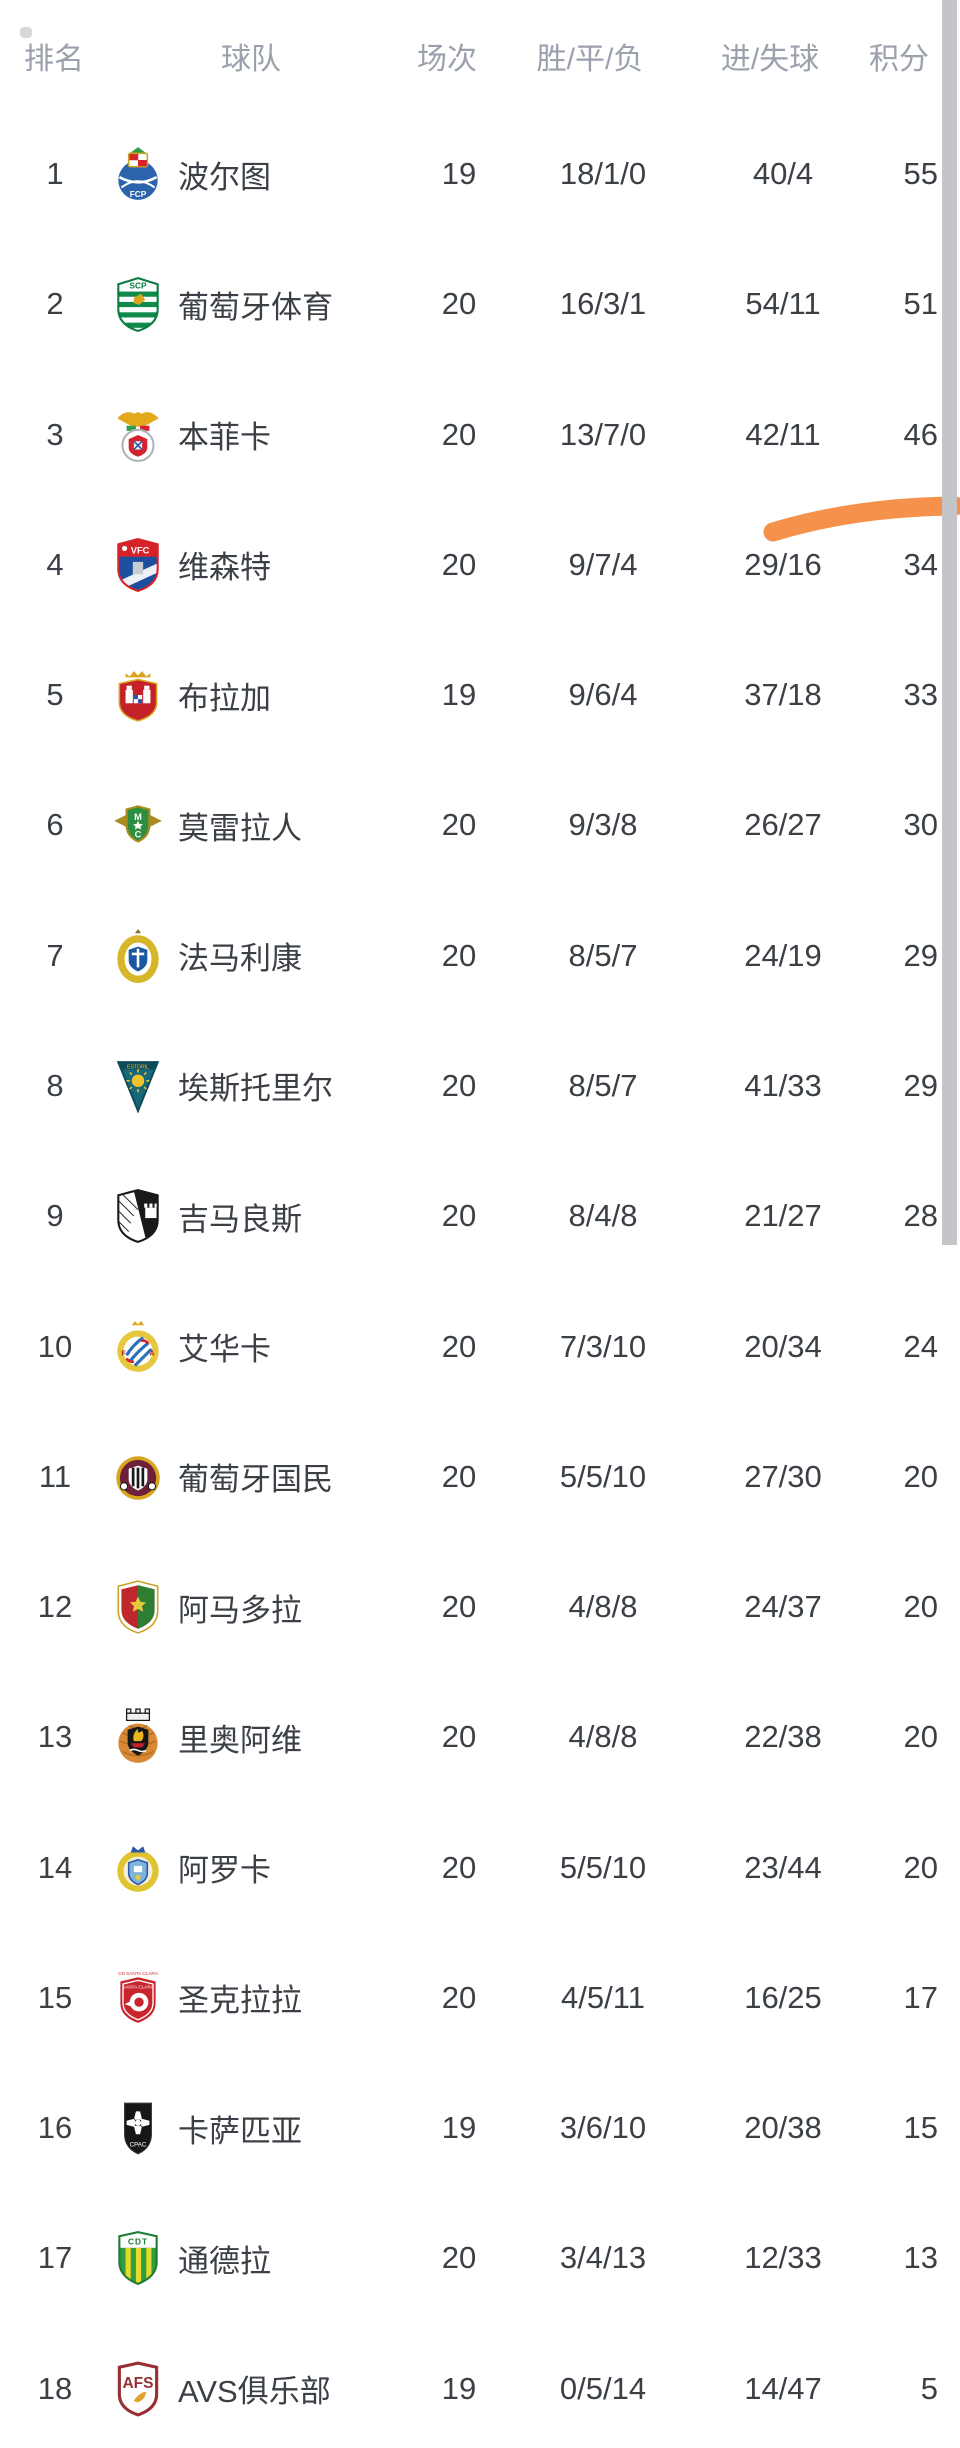 This screenshot has height=2448, width=960. I want to click on table-row: 16 CPAC 卡萨匹亚 19 3/6/10 20/38 15, so click(480, 2128).